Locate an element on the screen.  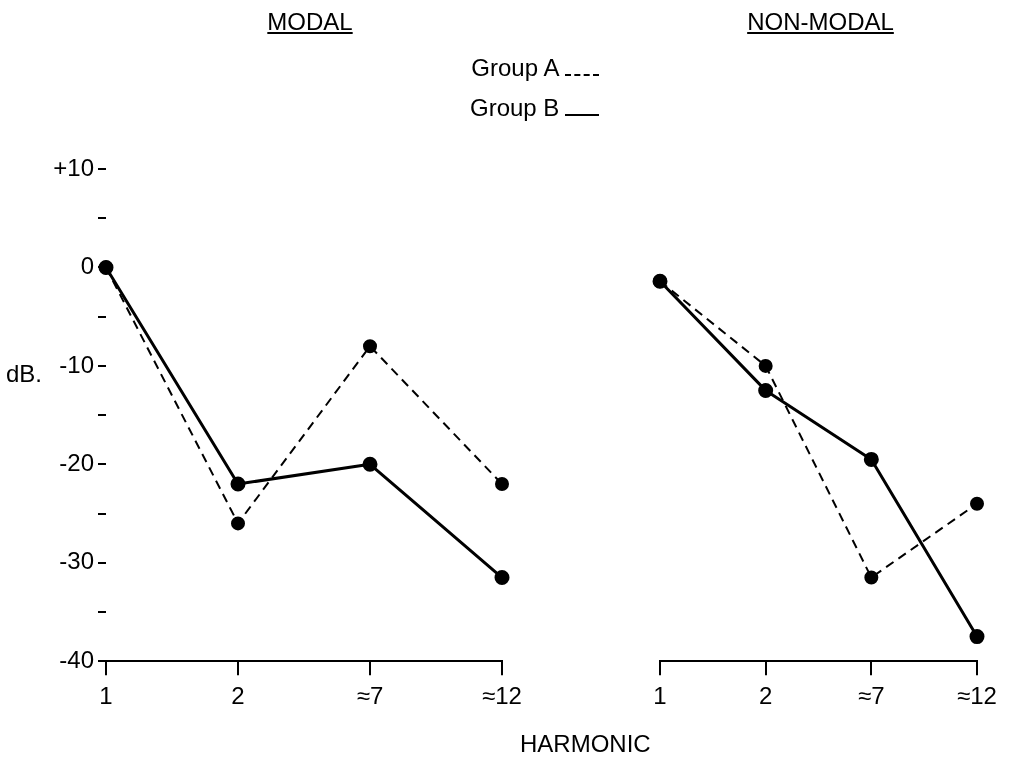
legend-label: Group B is located at coordinates (515, 108).